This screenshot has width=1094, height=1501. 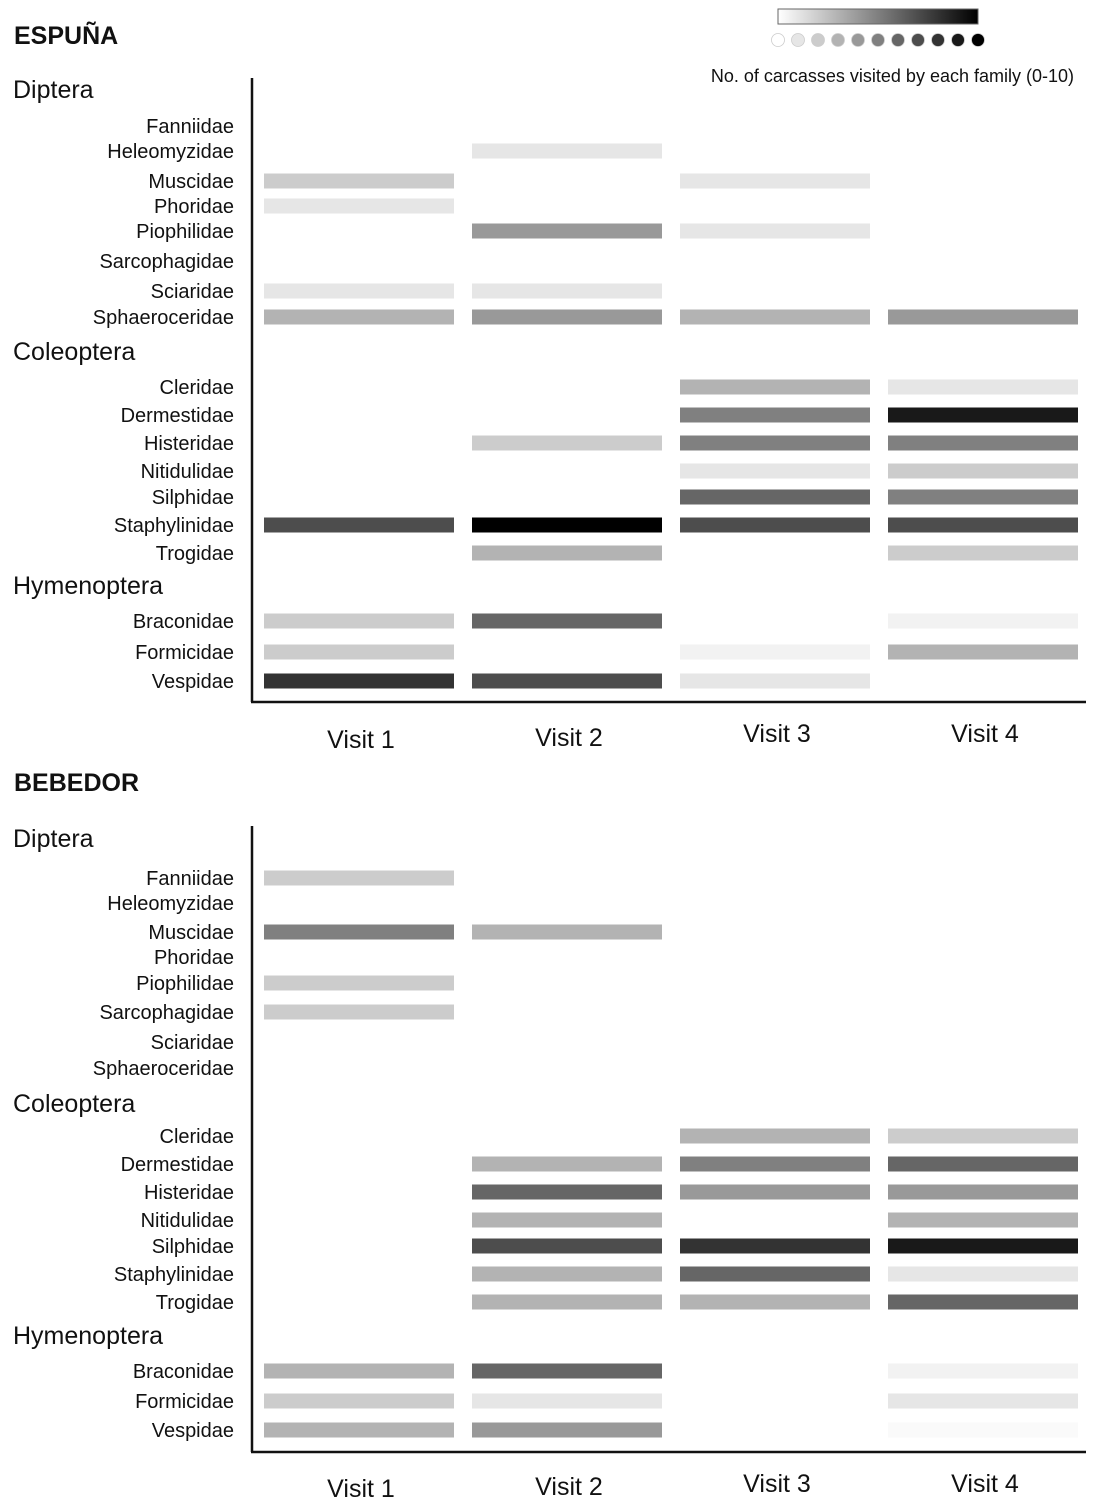 What do you see at coordinates (878, 16) in the screenshot?
I see `legend-gradient-bar` at bounding box center [878, 16].